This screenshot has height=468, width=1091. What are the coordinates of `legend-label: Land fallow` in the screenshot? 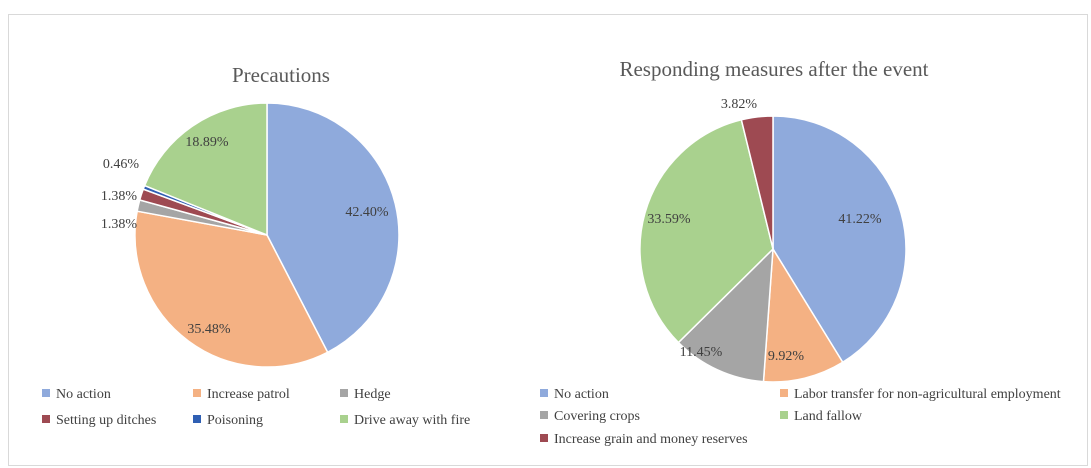 It's located at (828, 416).